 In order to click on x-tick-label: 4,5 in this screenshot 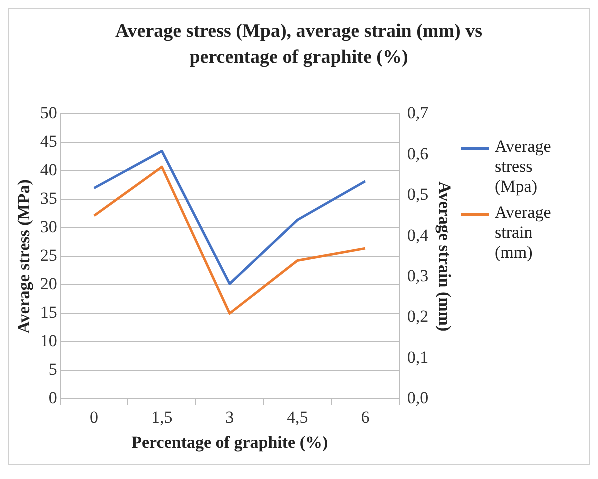, I will do `click(297, 417)`.